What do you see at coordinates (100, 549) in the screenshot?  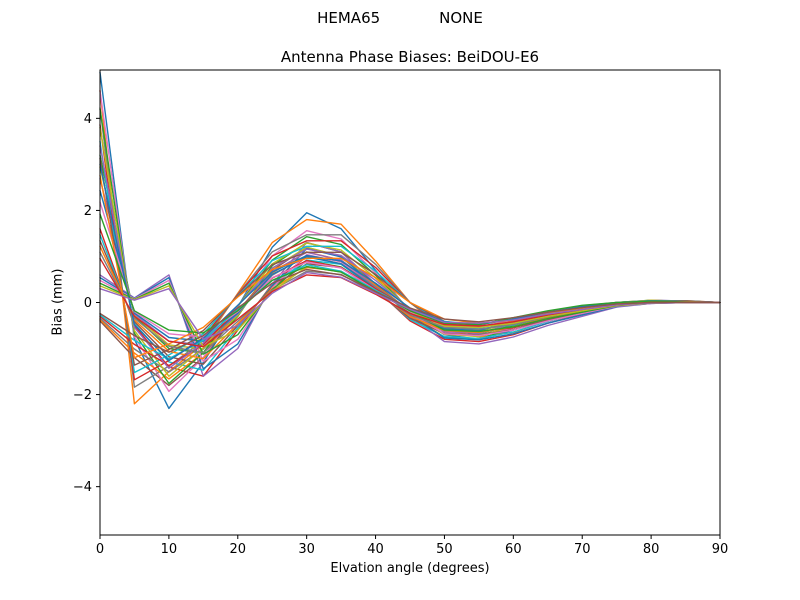 I see `x-tick-label: 0` at bounding box center [100, 549].